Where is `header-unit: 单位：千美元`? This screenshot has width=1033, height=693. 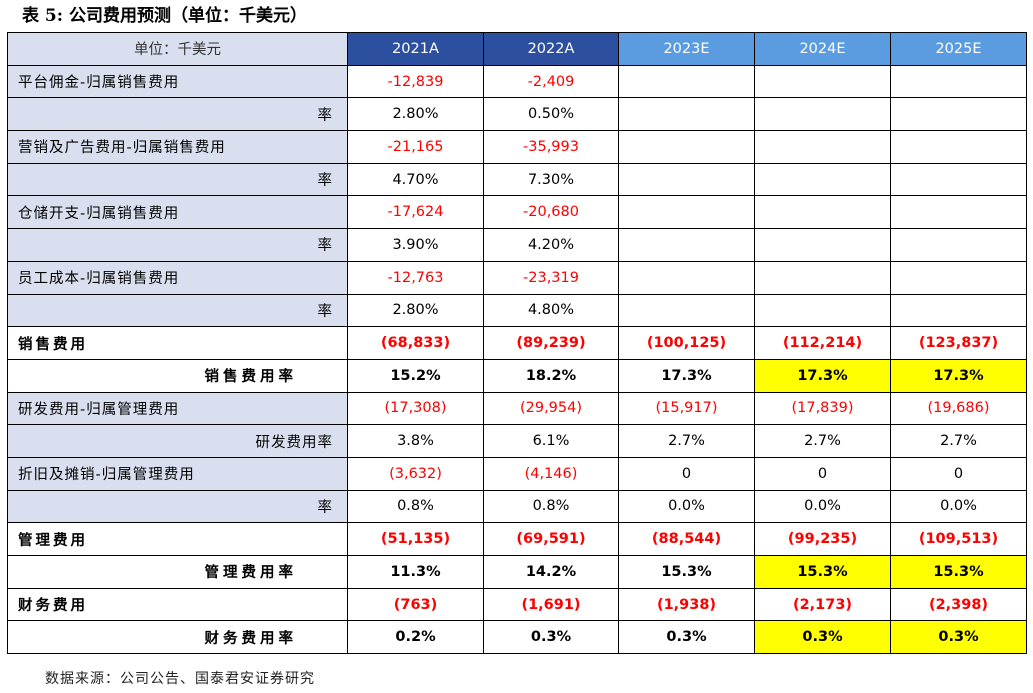
header-unit: 单位：千美元 is located at coordinates (177, 49).